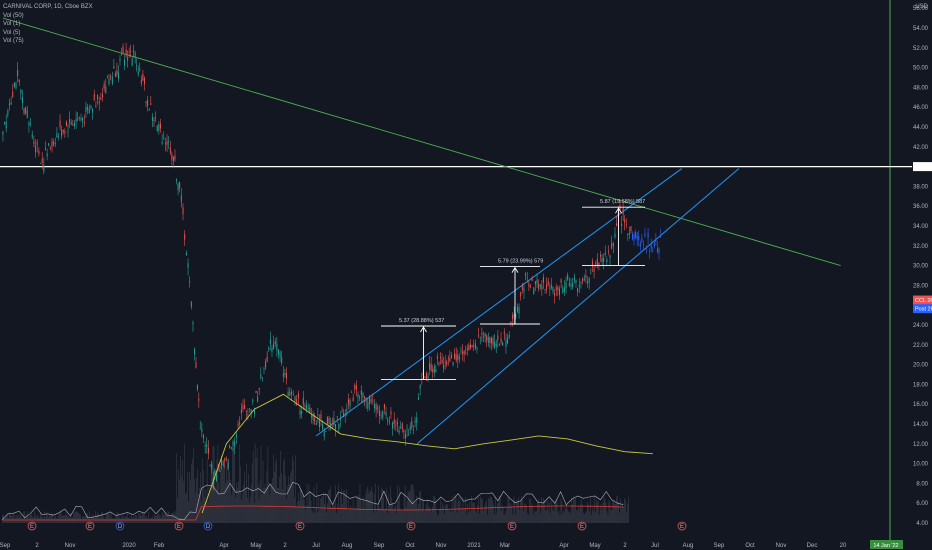  I want to click on legend-title: CARNIVAL CORP, 1D, Cboe BZX, so click(48, 7).